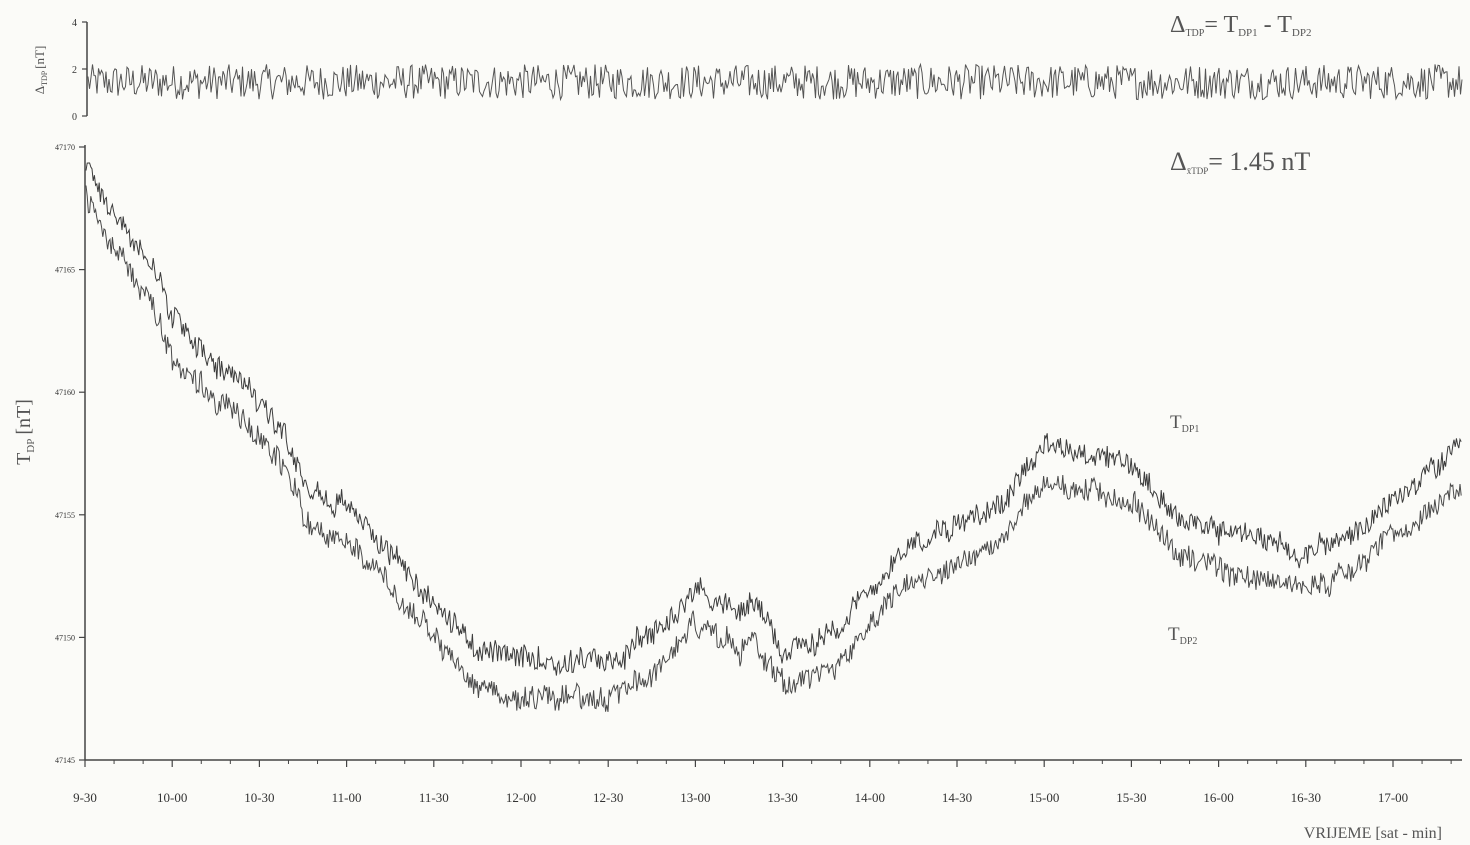 This screenshot has height=845, width=1470. What do you see at coordinates (39, 57) in the screenshot?
I see `diff-y-label-unit: [nT]` at bounding box center [39, 57].